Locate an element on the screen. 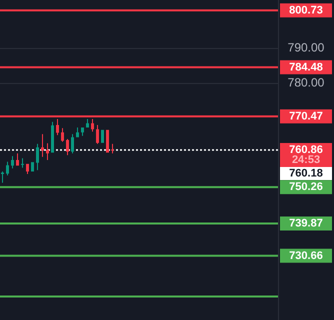 The image size is (334, 320). y-tick-label: 790.00 is located at coordinates (306, 47).